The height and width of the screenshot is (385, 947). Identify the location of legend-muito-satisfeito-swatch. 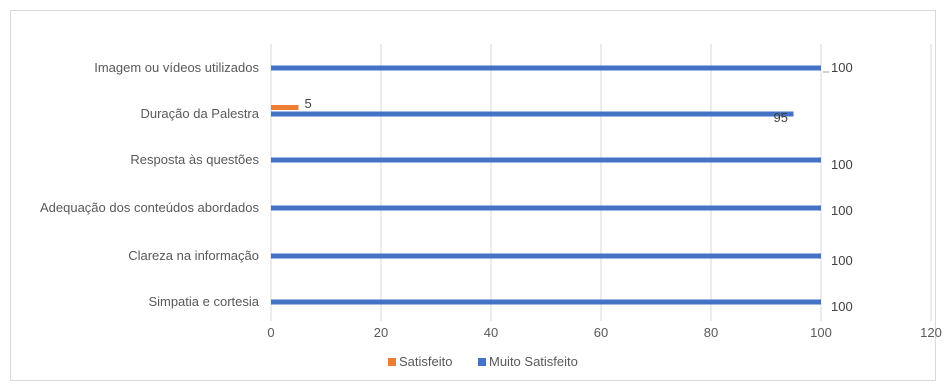
(482, 362).